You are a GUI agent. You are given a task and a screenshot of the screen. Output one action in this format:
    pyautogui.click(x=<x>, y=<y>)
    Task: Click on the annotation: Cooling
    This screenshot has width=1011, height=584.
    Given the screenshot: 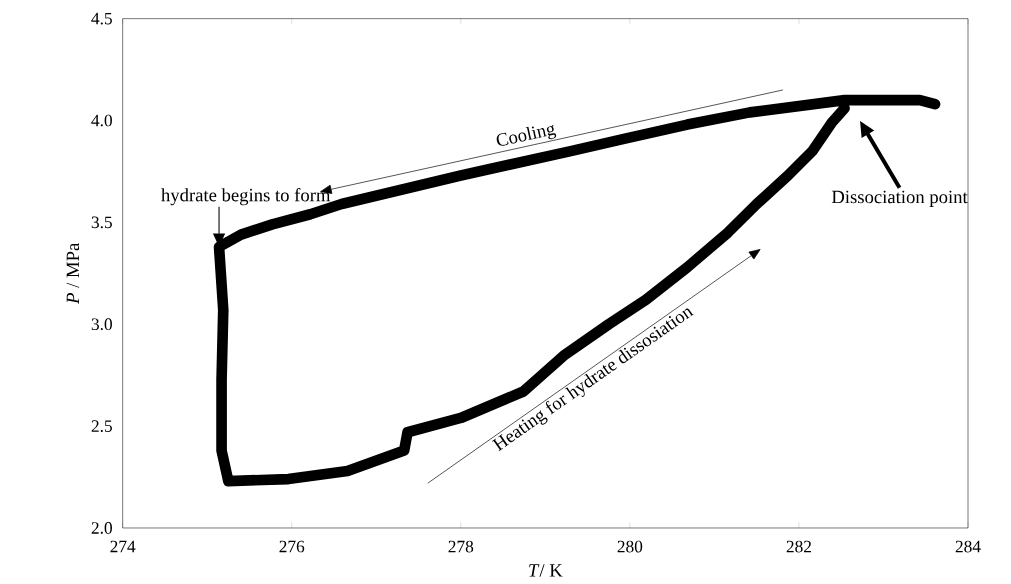 What is the action you would take?
    pyautogui.click(x=526, y=135)
    